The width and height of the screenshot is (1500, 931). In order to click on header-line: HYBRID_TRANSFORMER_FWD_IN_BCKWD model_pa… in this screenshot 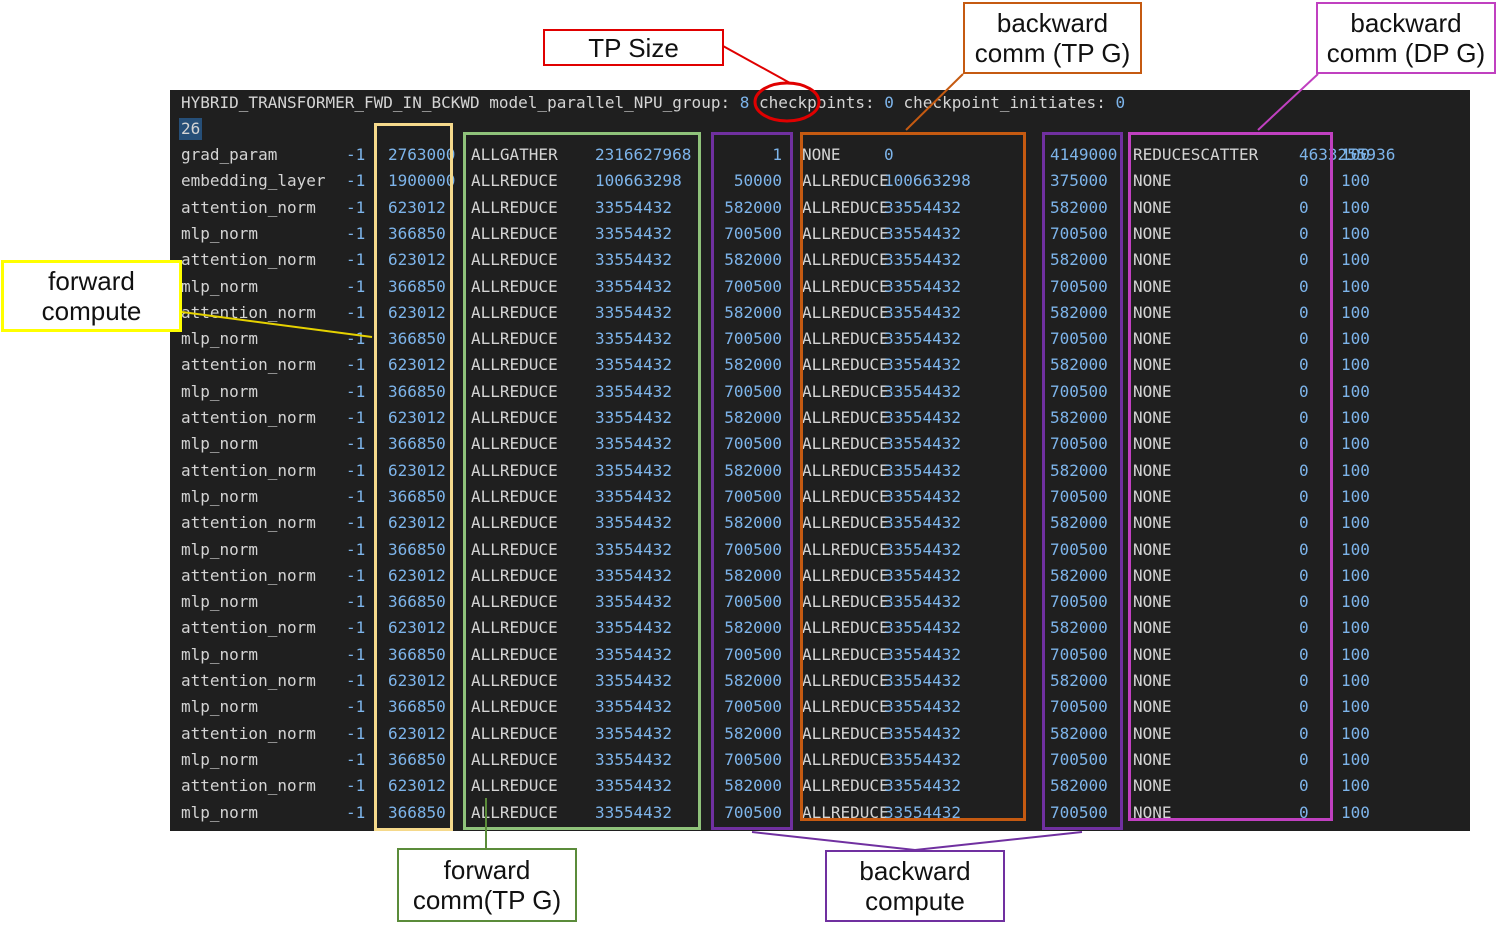, I will do `click(653, 103)`.